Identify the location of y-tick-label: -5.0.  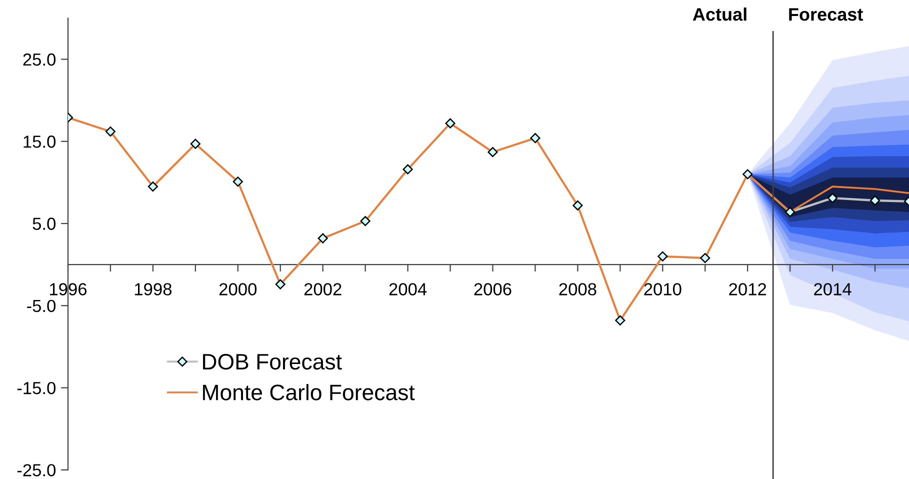
(41, 306).